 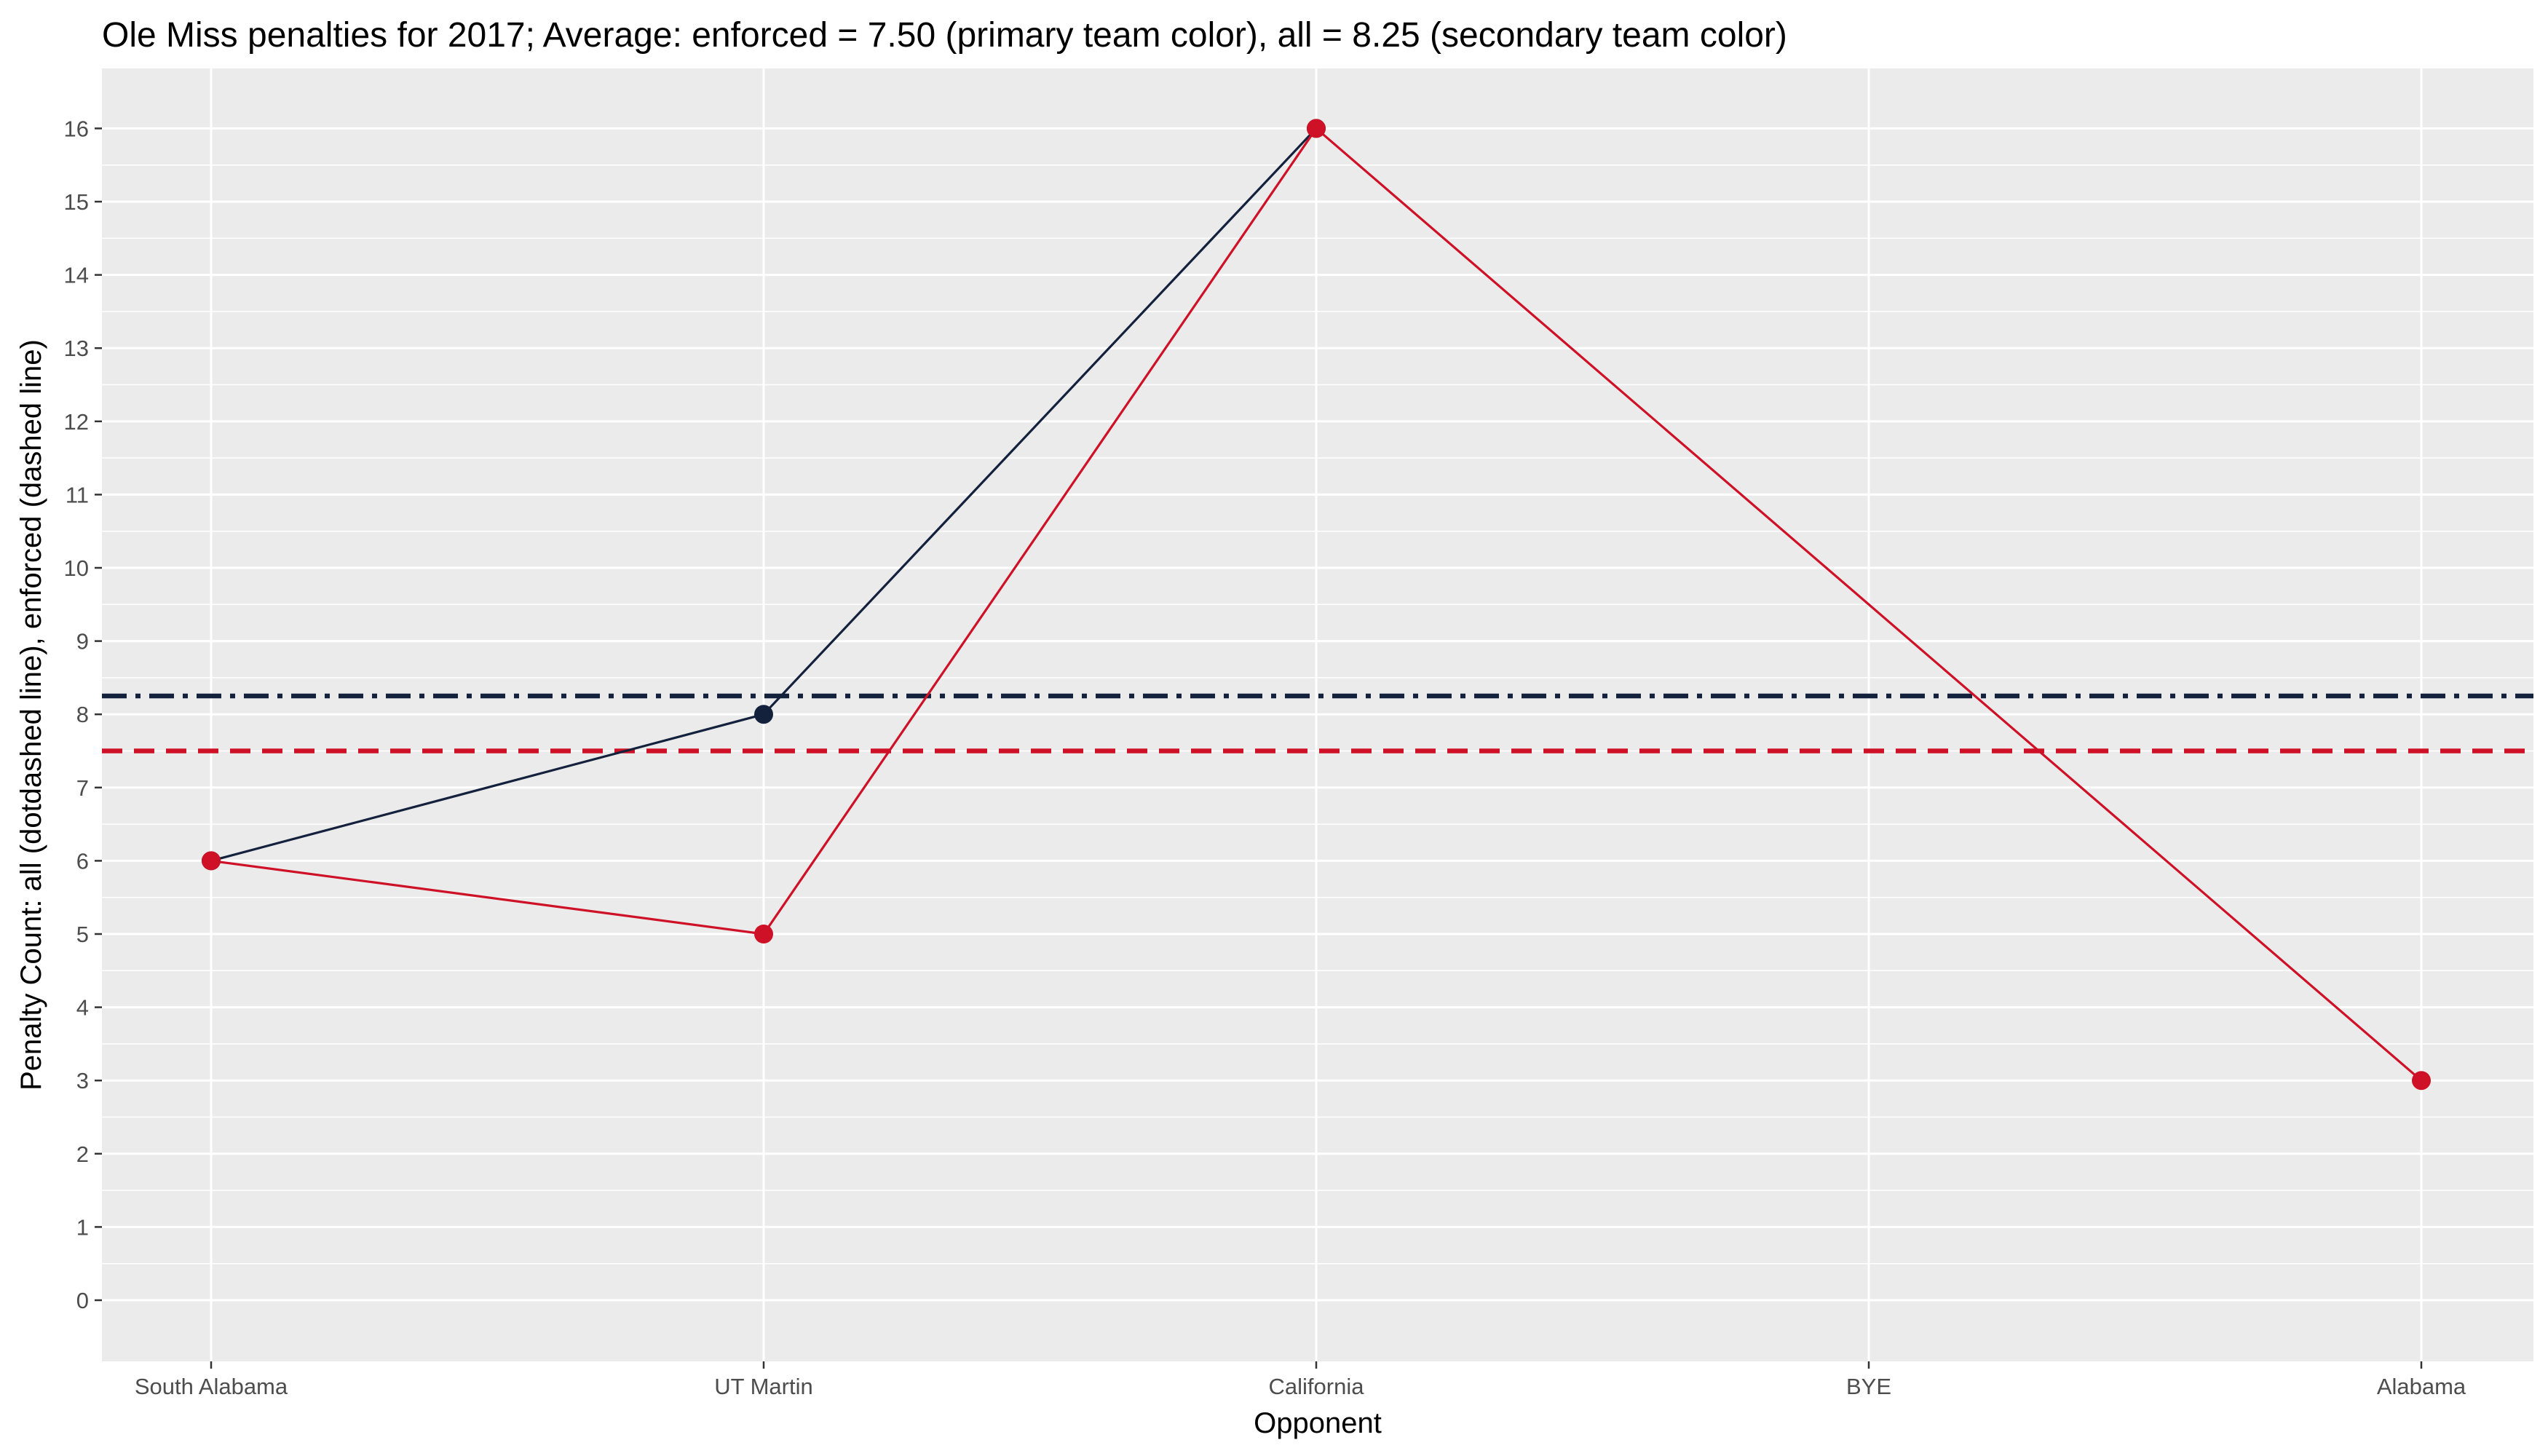 What do you see at coordinates (1868, 1386) in the screenshot?
I see `x-tick-label: BYE` at bounding box center [1868, 1386].